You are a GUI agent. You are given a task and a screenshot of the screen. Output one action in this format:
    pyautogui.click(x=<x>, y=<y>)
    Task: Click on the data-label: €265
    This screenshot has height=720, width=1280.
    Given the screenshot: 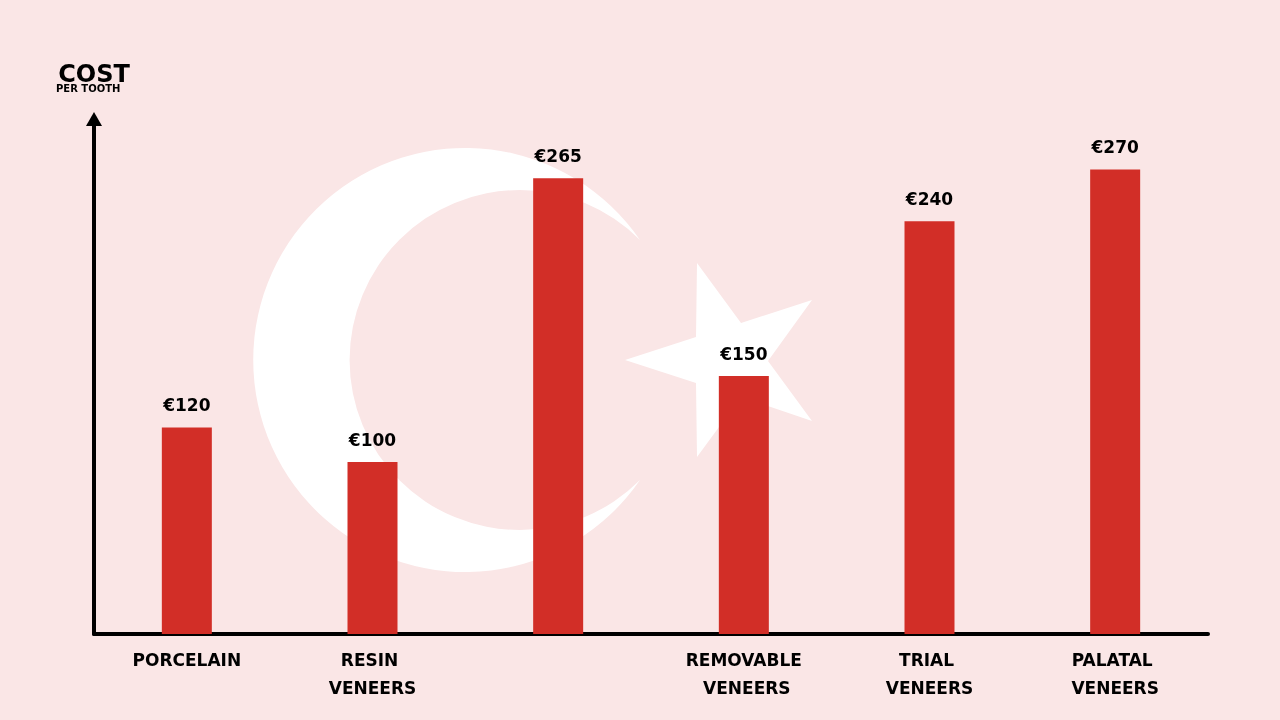 What is the action you would take?
    pyautogui.click(x=557, y=155)
    